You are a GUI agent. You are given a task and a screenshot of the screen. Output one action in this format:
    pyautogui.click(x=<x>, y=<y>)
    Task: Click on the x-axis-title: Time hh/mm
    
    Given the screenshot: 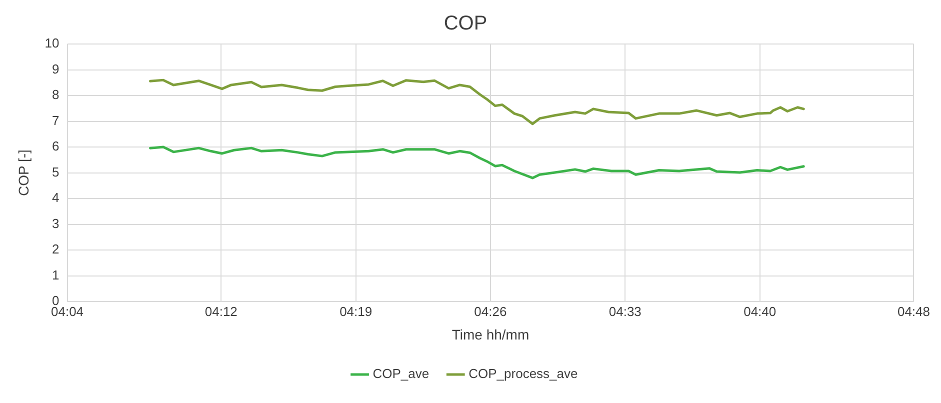 What is the action you would take?
    pyautogui.click(x=491, y=334)
    